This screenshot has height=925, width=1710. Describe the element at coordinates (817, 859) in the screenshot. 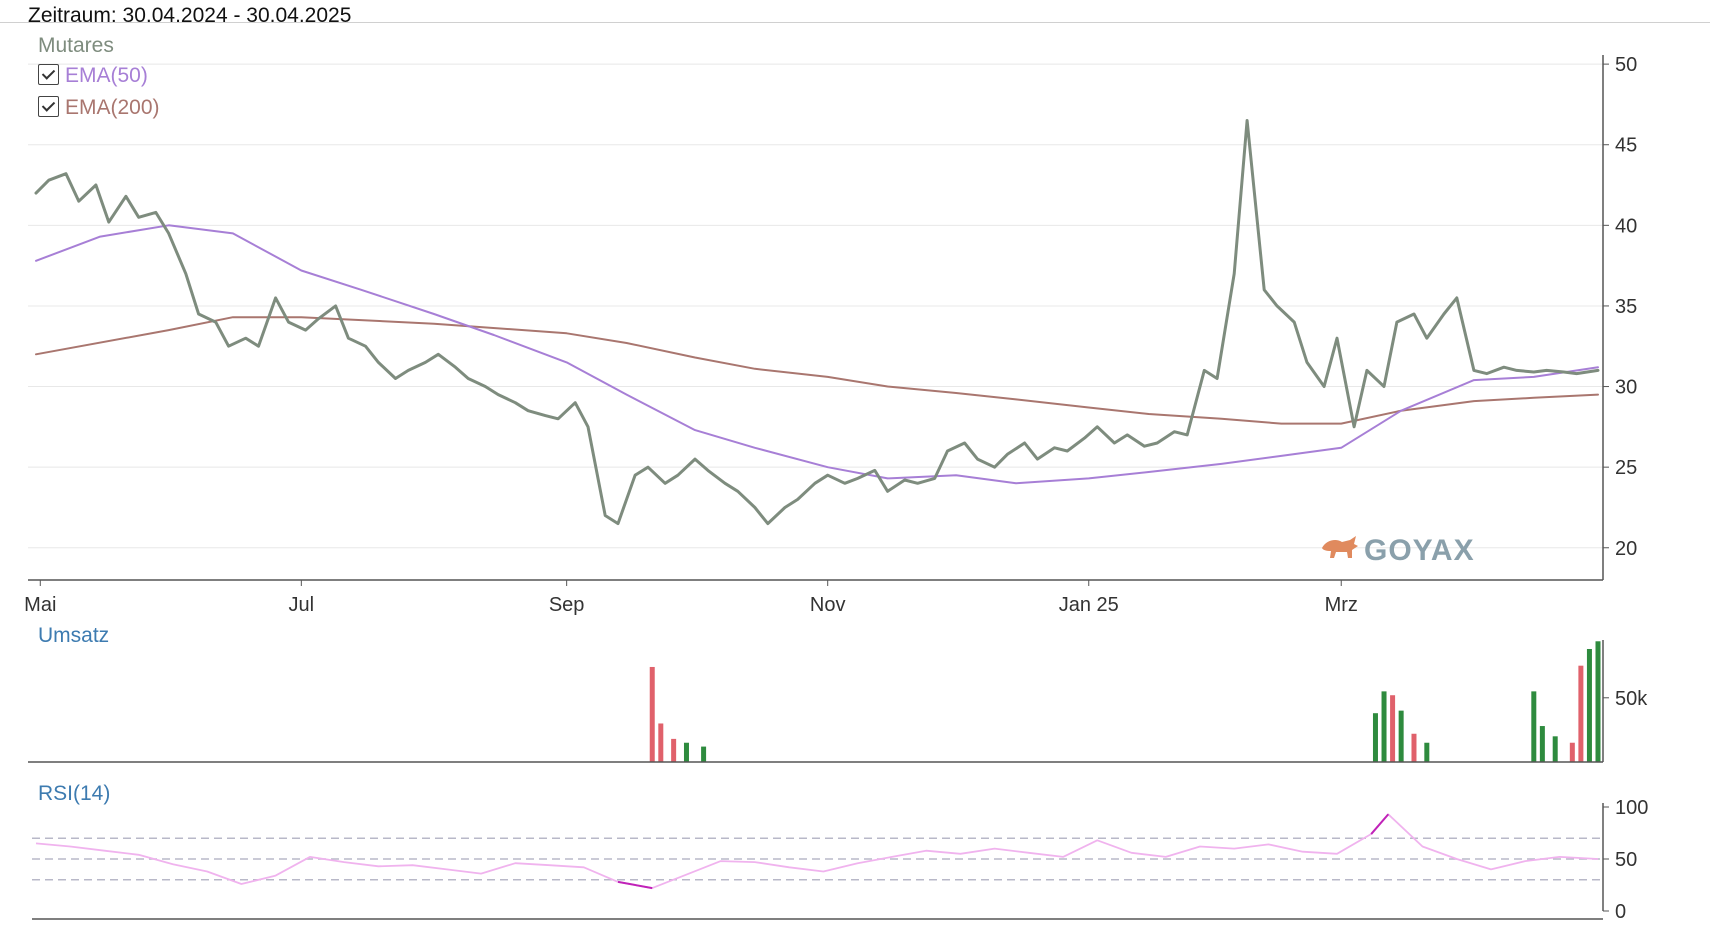

I see `rsi-reference-lines` at that location.